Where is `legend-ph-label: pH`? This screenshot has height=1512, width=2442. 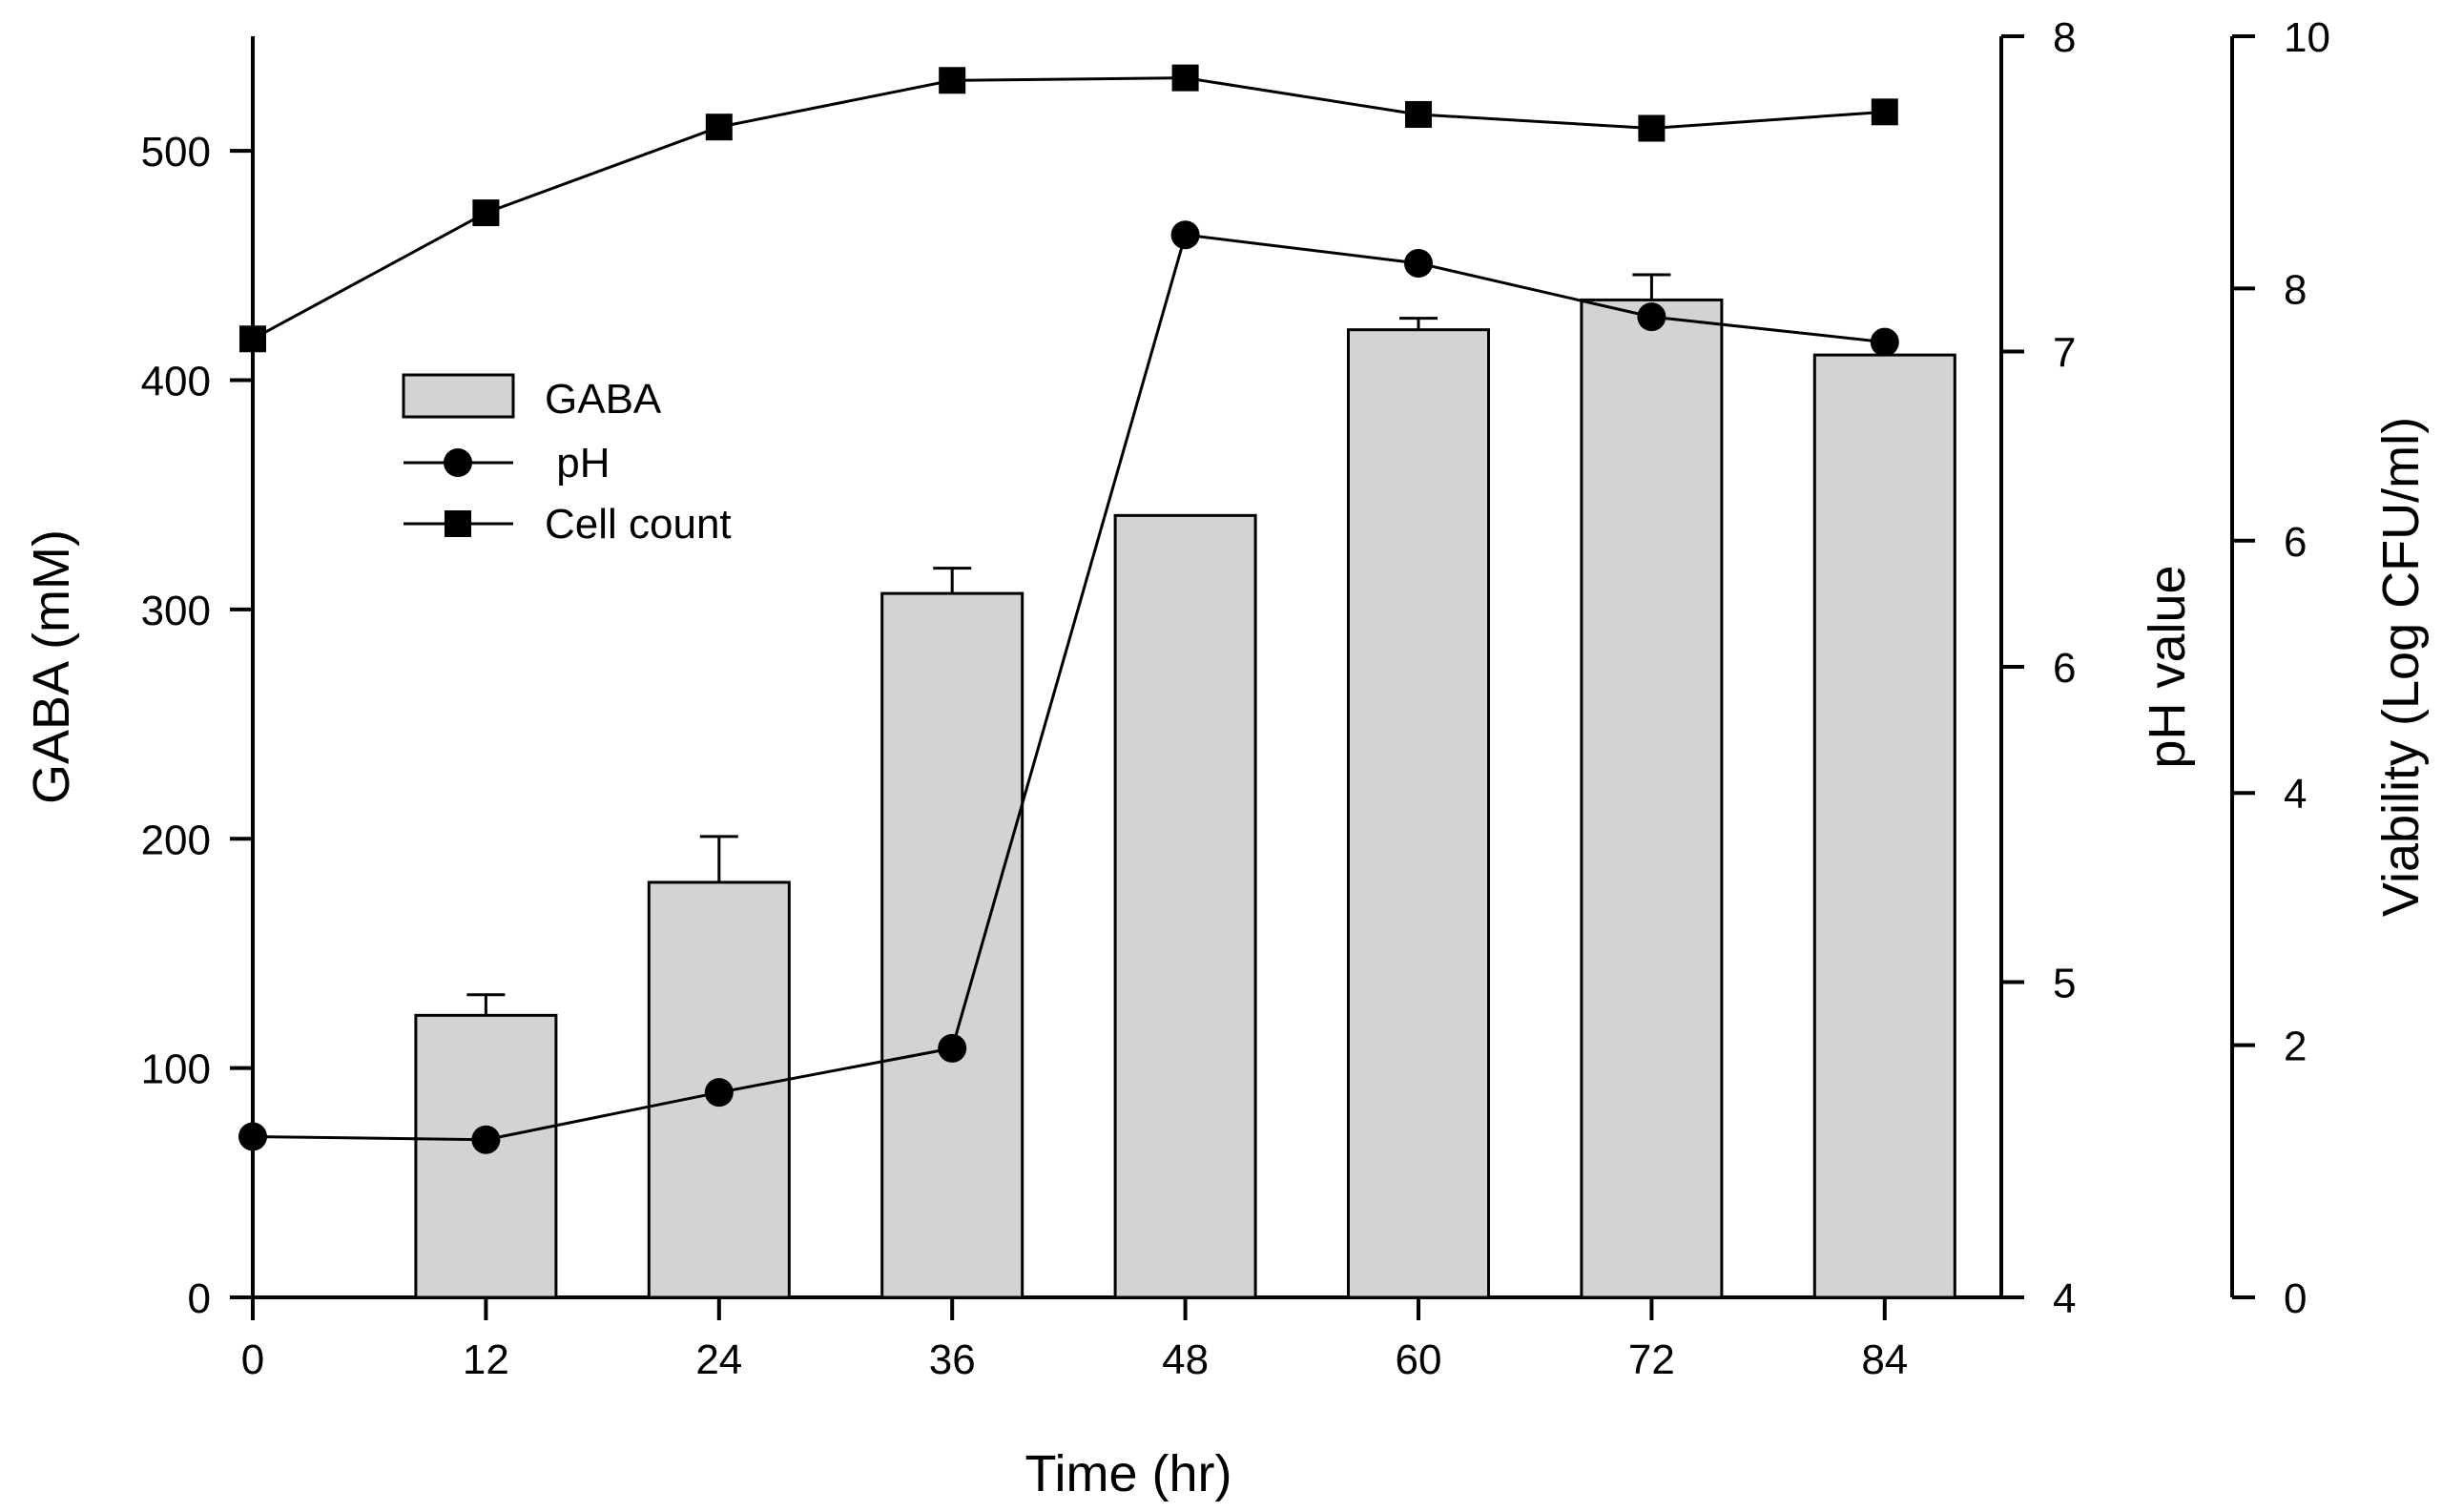 legend-ph-label: pH is located at coordinates (577, 464).